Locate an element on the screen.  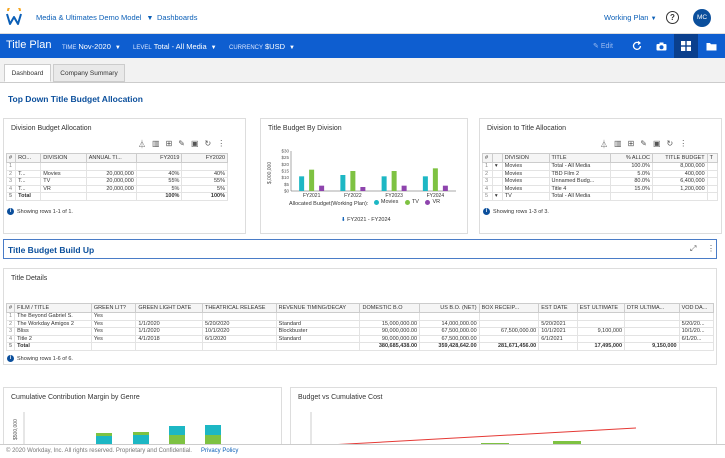
table-row: 2 Movies TBD Film 2 5.0% 400,000 is located at coordinates (600, 173).